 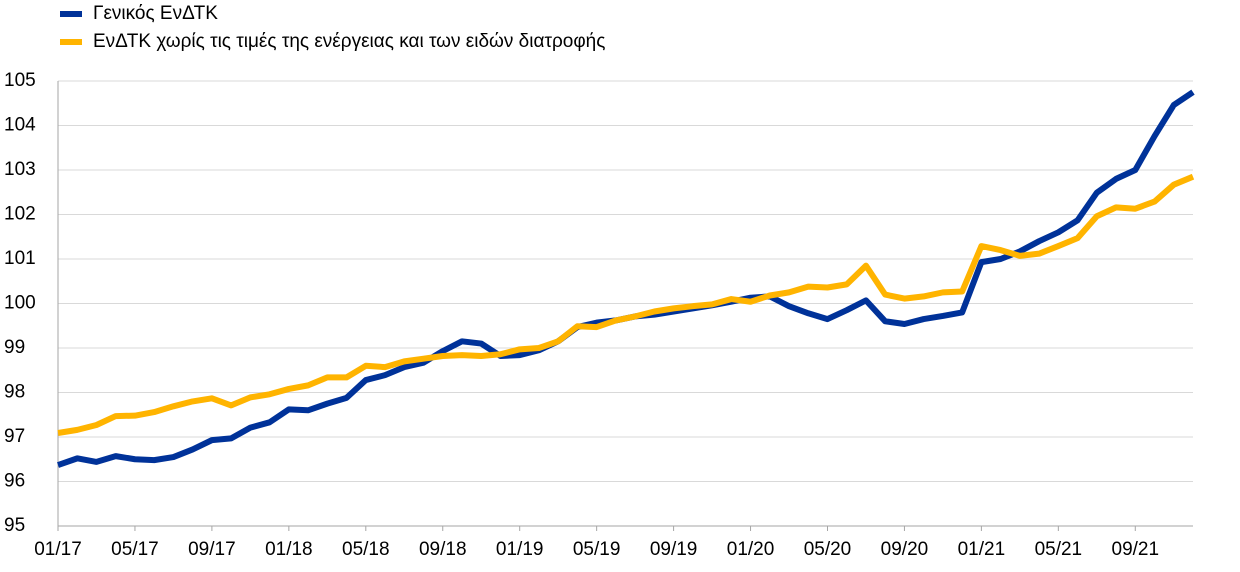 I want to click on x-tick-label: 05/18, so click(x=366, y=549).